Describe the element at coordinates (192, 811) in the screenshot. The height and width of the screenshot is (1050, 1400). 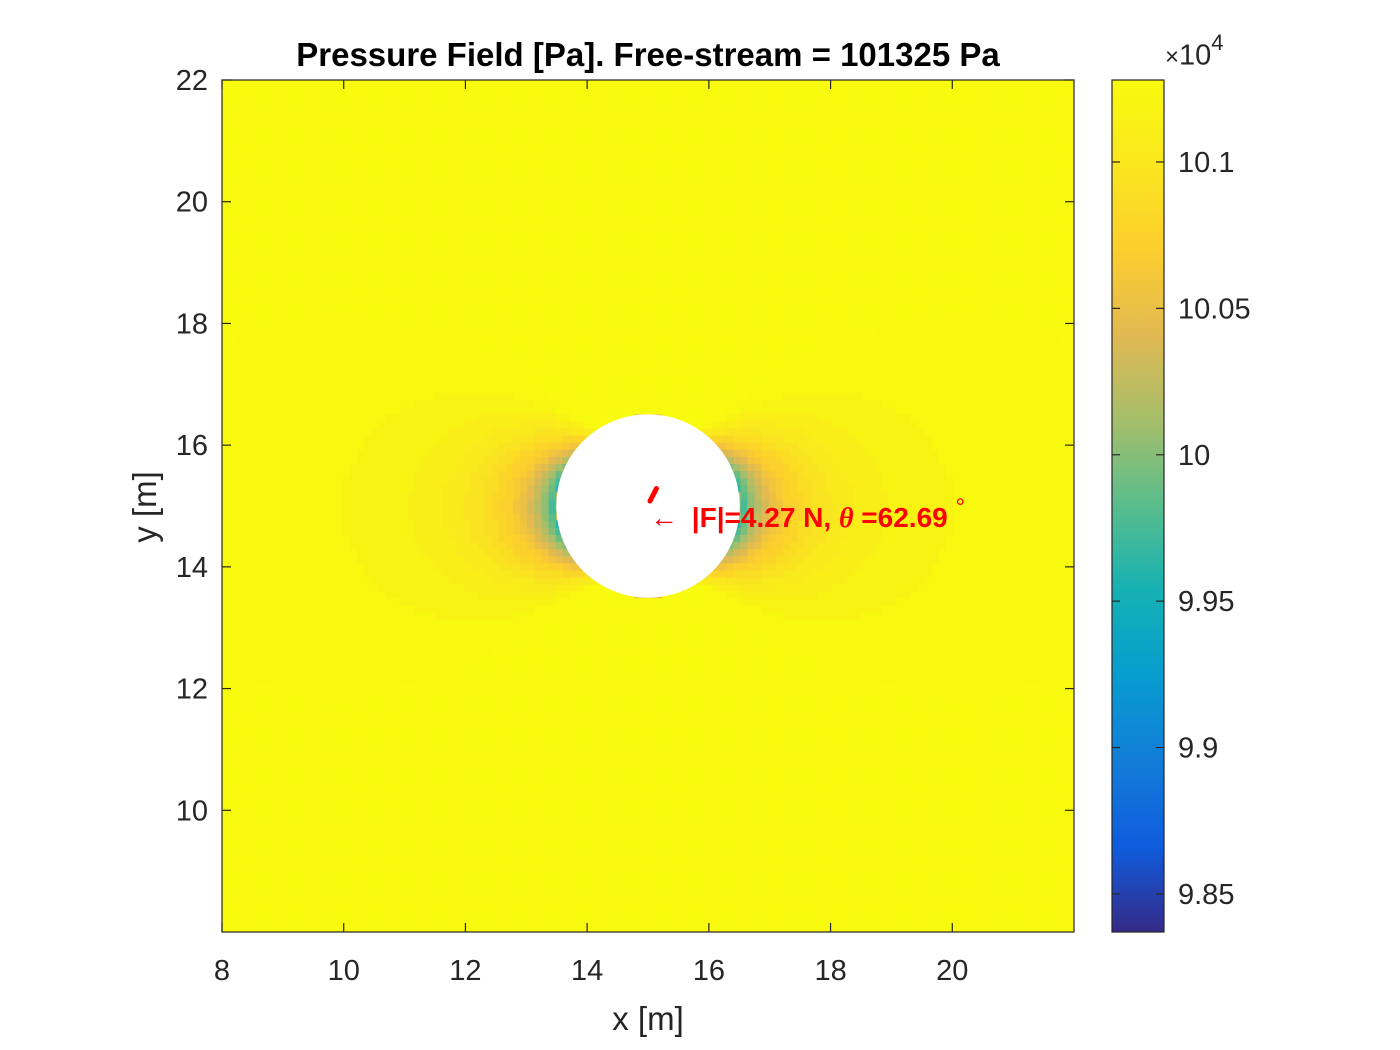
I see `y-tick-label: 10` at that location.